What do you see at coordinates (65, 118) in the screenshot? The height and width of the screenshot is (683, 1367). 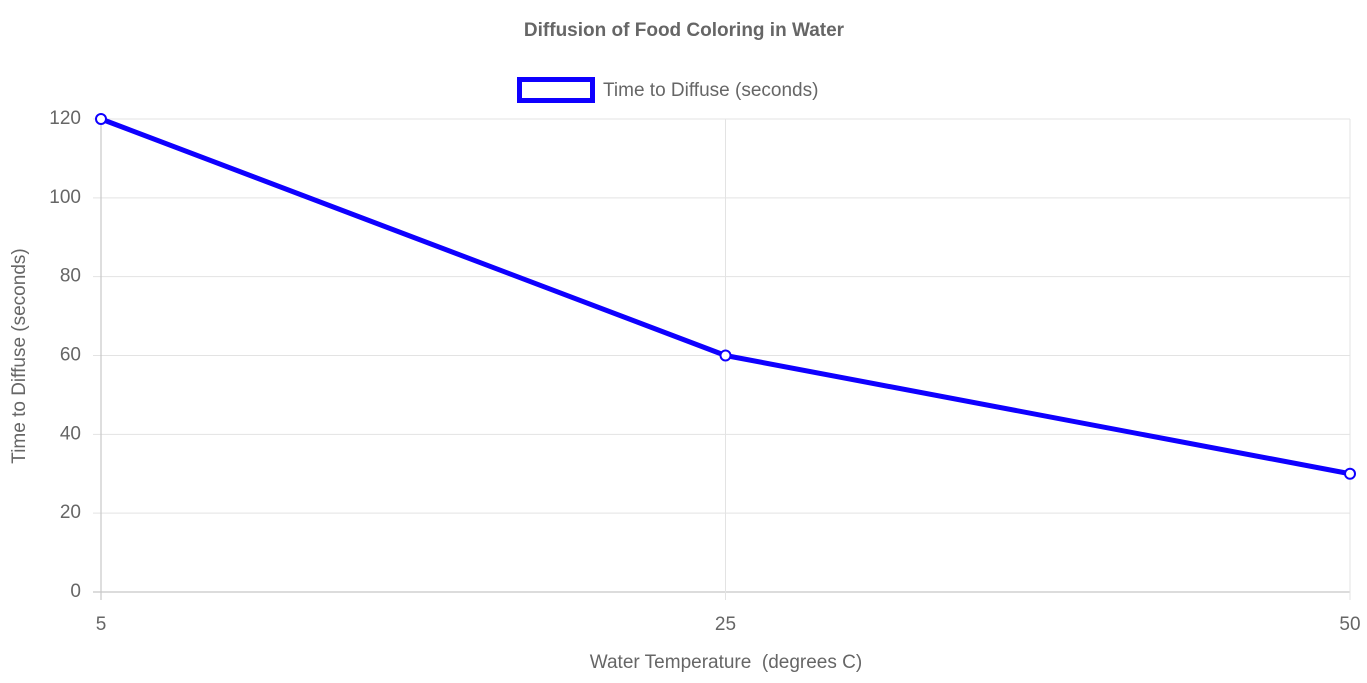 I see `y-tick-label: 120` at bounding box center [65, 118].